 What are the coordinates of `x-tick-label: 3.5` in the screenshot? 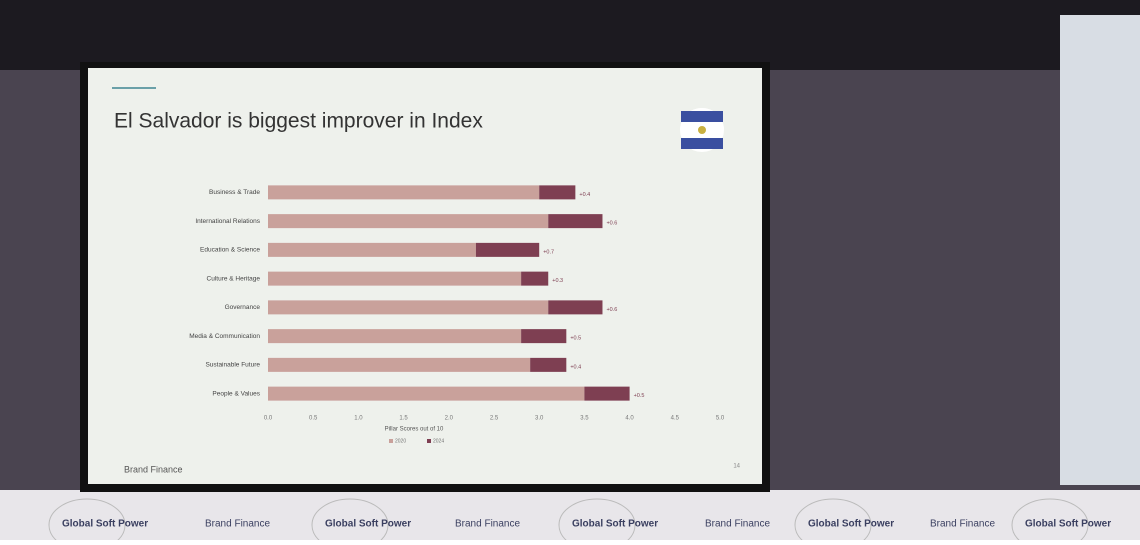 It's located at (584, 419).